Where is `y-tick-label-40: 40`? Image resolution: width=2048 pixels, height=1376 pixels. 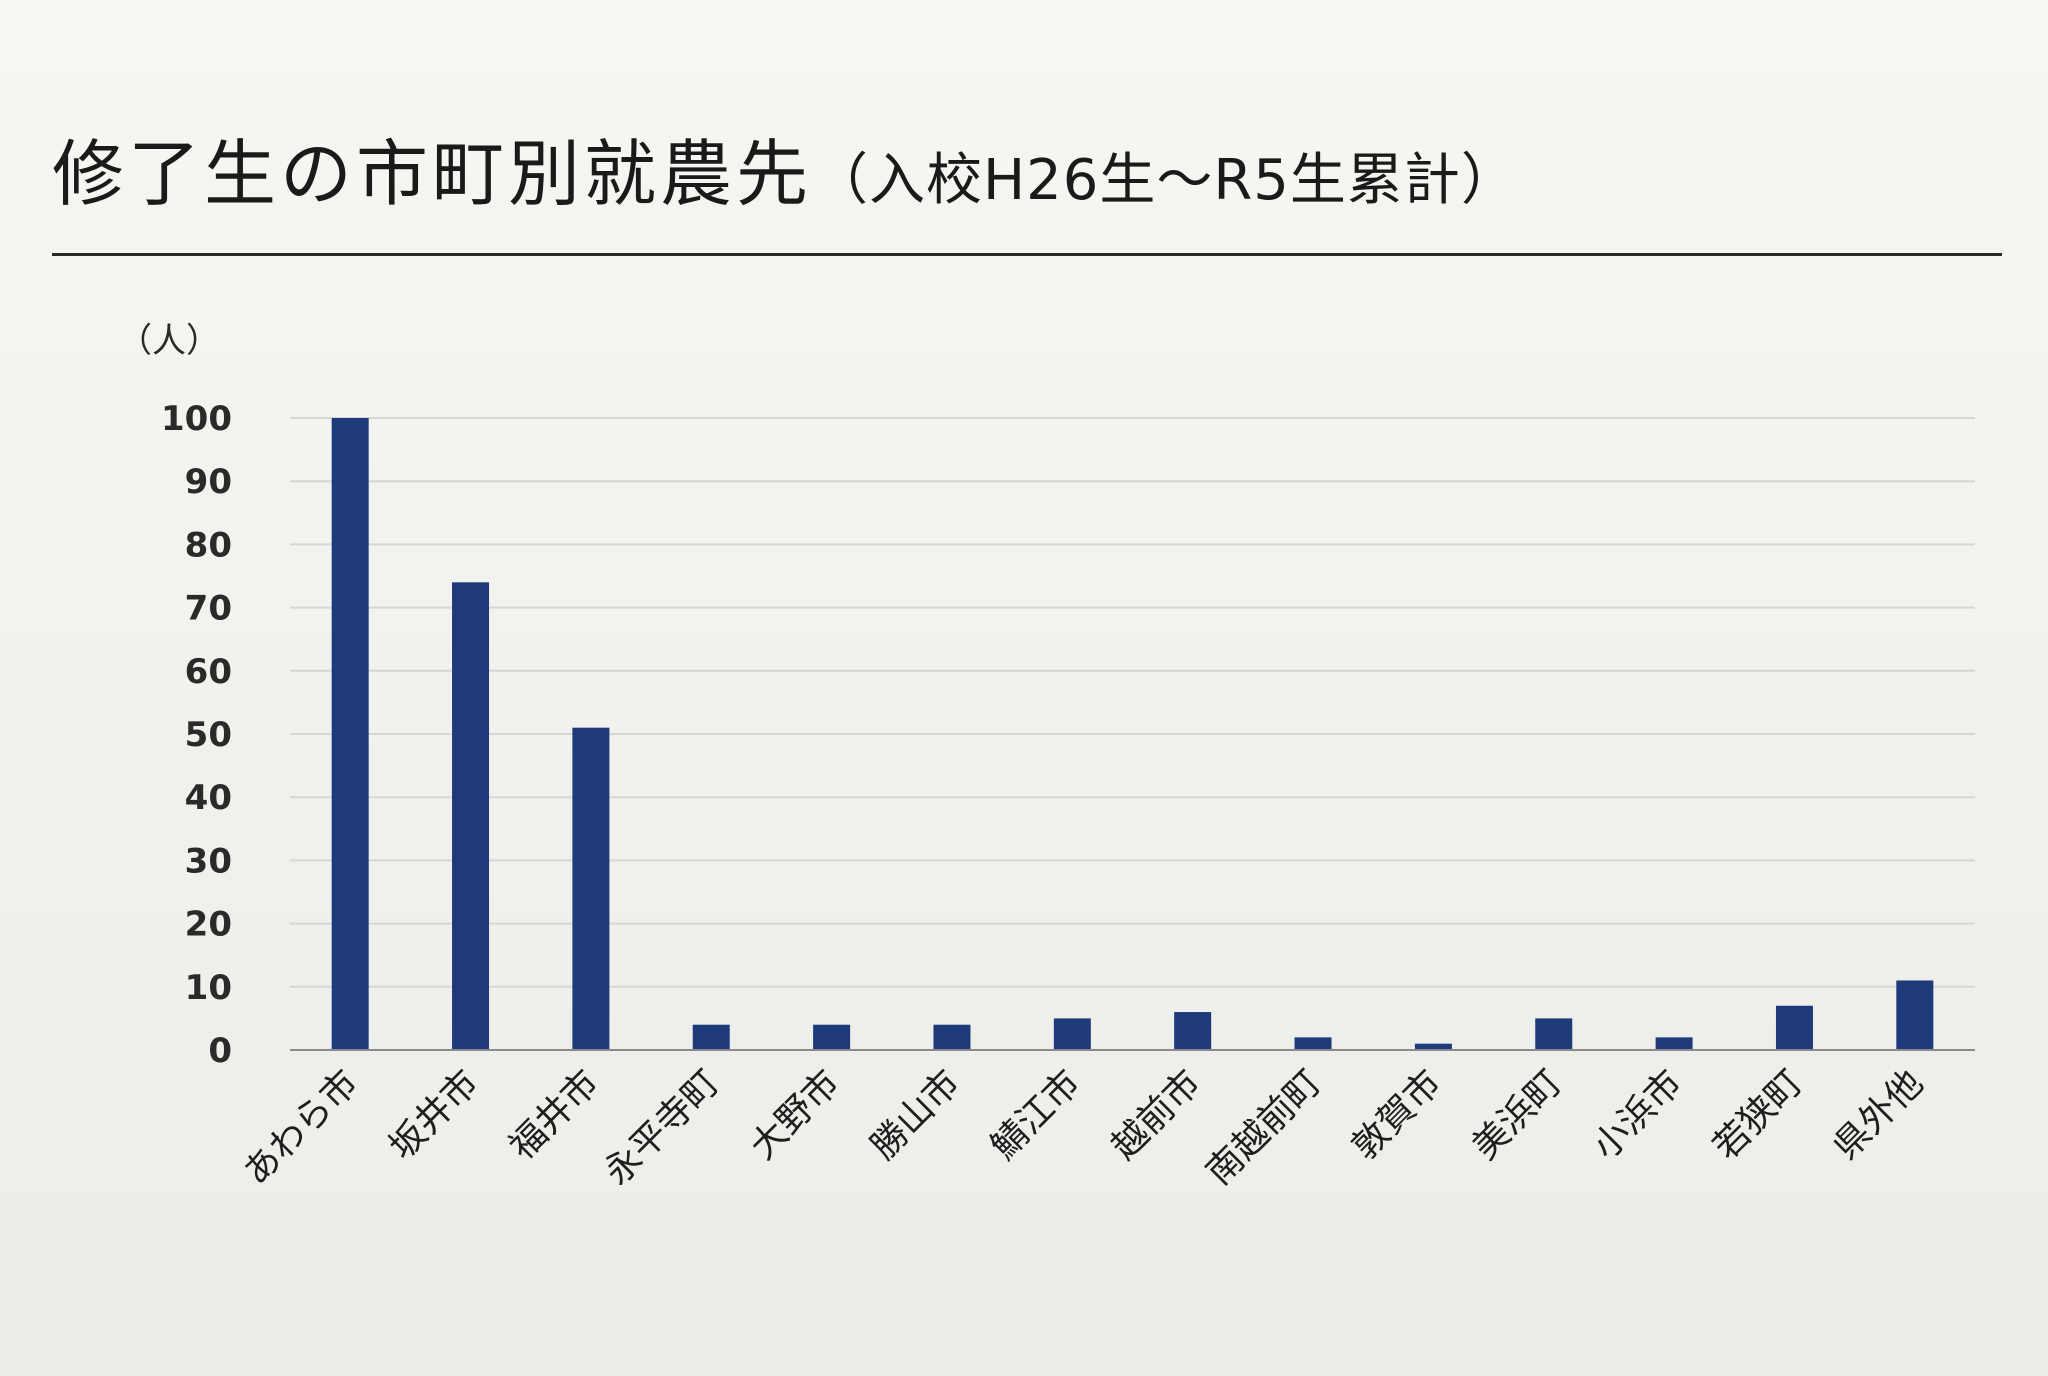
y-tick-label-40: 40 is located at coordinates (208, 798).